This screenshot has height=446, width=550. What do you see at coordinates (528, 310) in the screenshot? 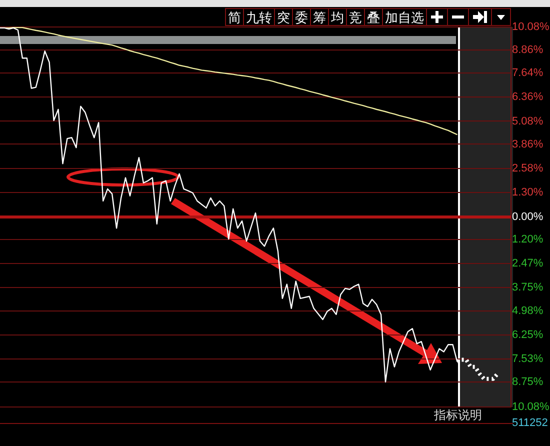
I see `y-tick-label: 4.98%` at bounding box center [528, 310].